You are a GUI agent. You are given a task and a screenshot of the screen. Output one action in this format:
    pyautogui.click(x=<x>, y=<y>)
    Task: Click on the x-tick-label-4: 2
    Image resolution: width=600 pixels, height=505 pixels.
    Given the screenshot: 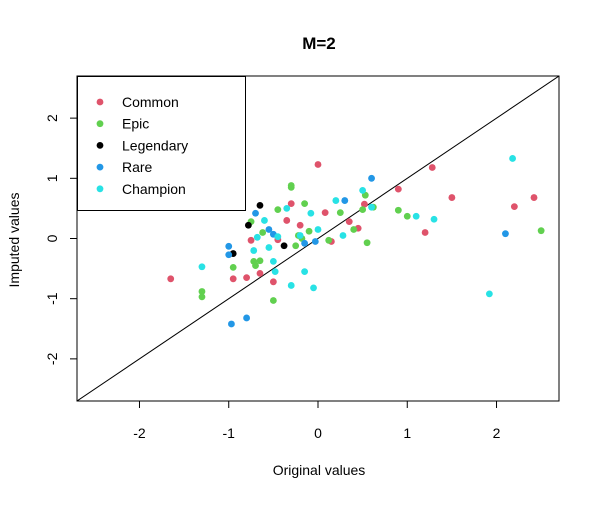 What is the action you would take?
    pyautogui.click(x=497, y=433)
    